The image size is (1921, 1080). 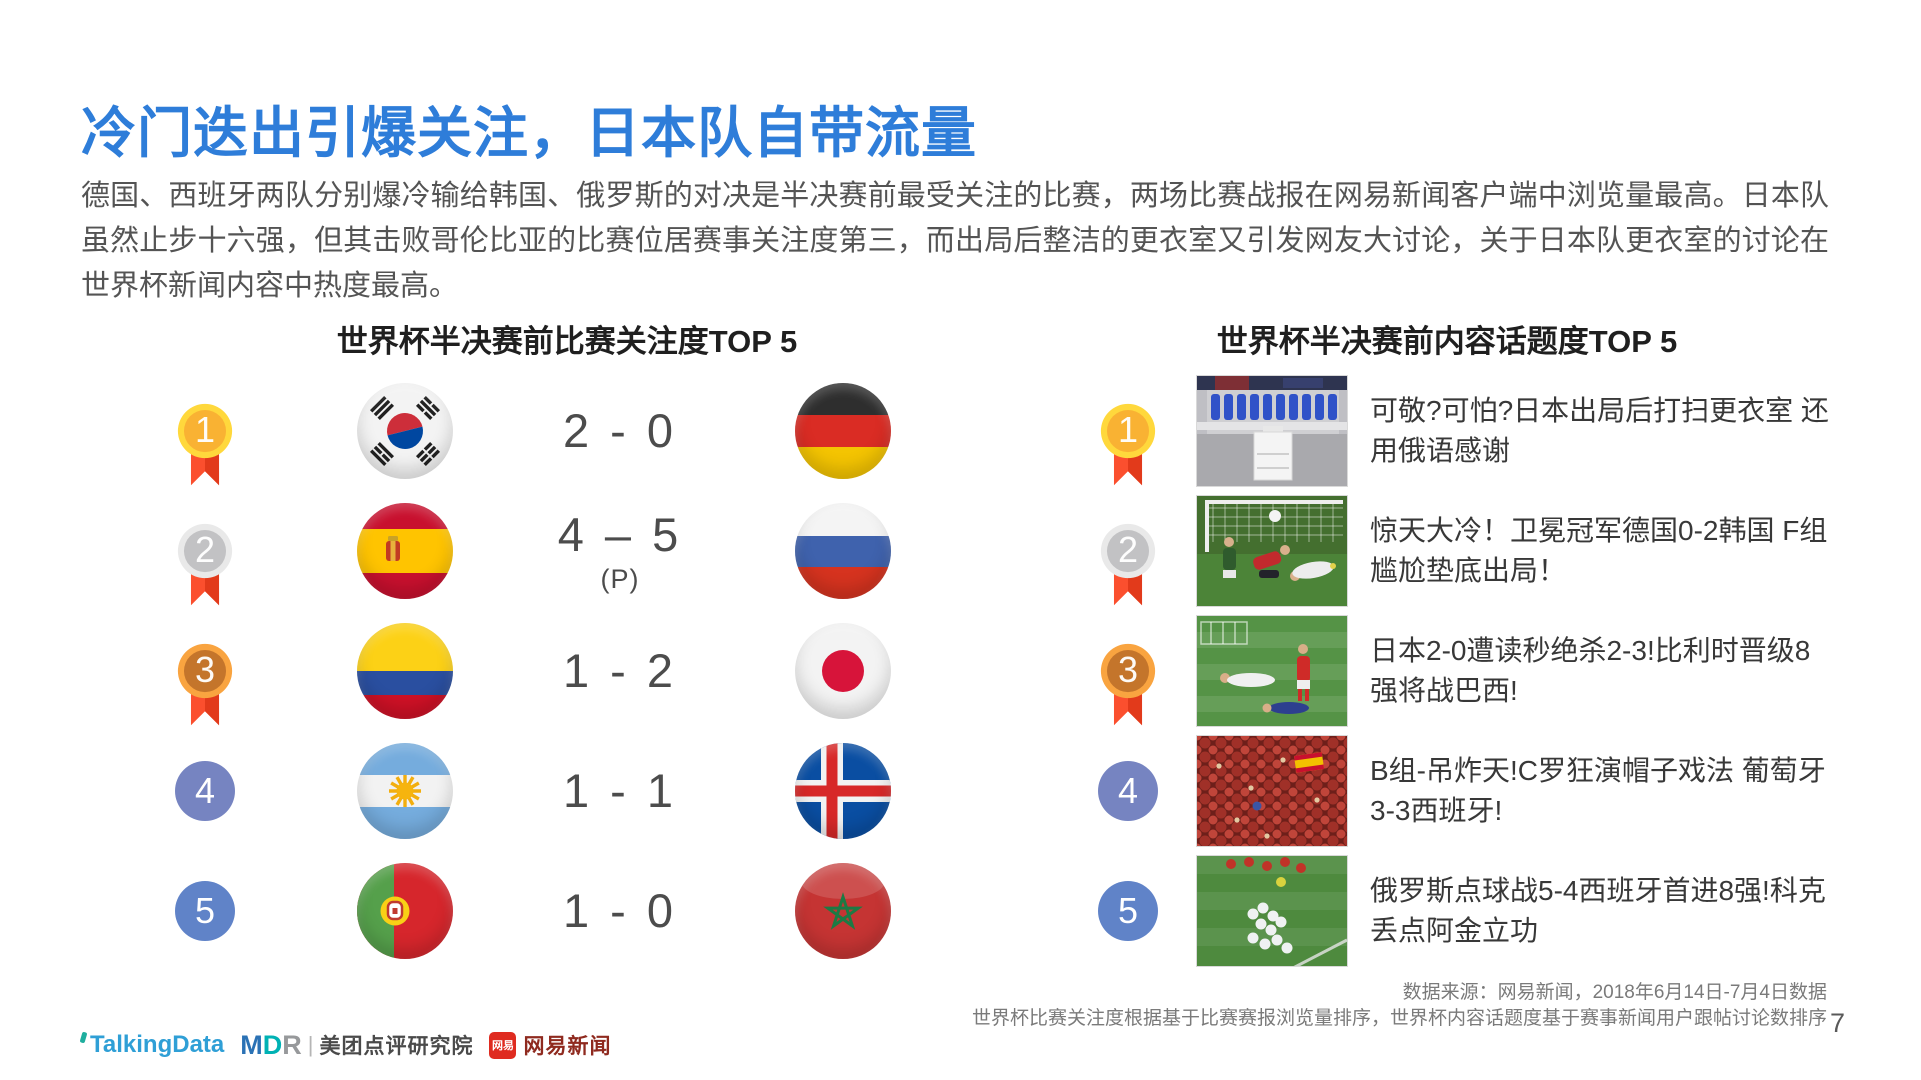 I want to click on match-row-1: 1 2 - 0, so click(x=540, y=431).